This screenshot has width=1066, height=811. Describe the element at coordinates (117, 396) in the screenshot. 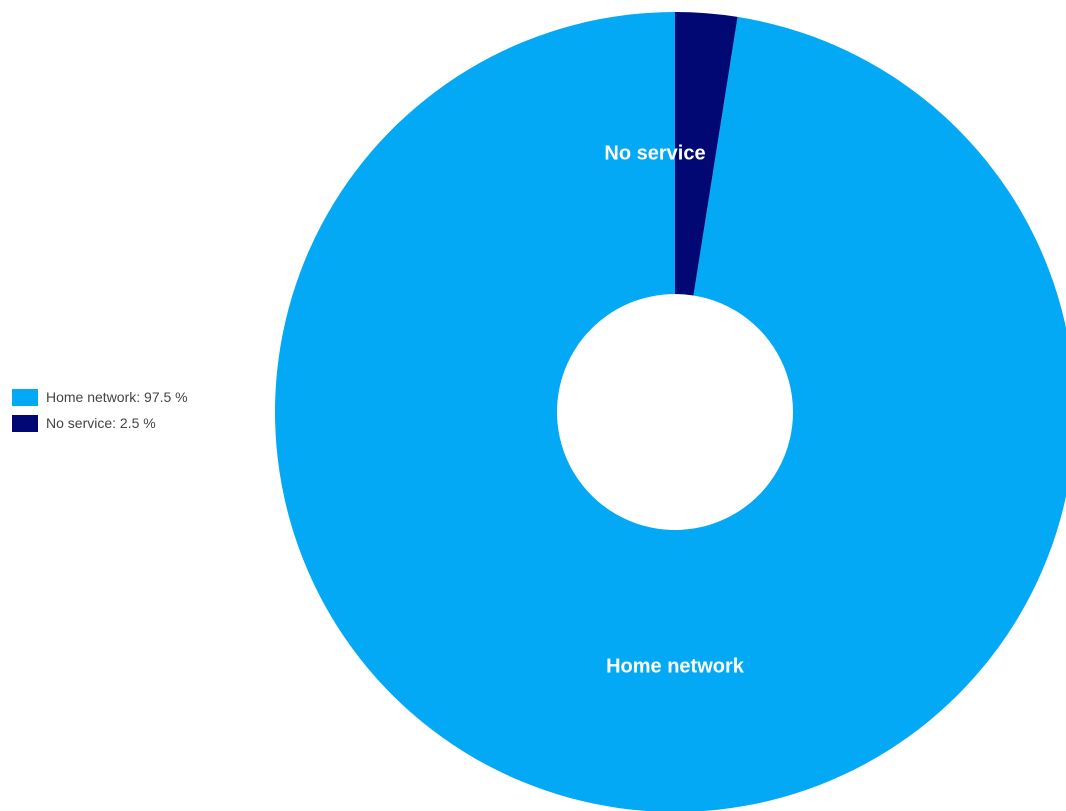

I see `legend-label-home-network: Home network: 97.5 %` at that location.